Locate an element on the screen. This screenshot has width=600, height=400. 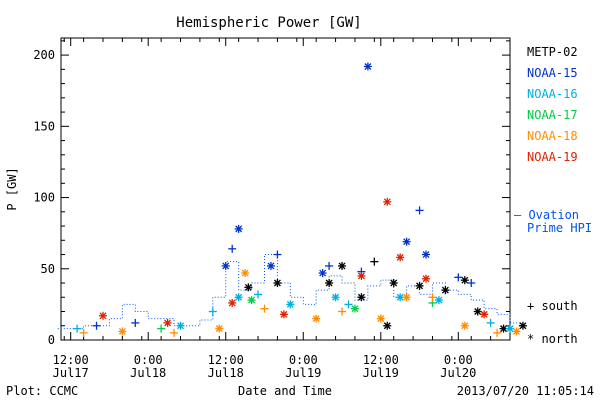
legend-north-marker: * north is located at coordinates (552, 339).